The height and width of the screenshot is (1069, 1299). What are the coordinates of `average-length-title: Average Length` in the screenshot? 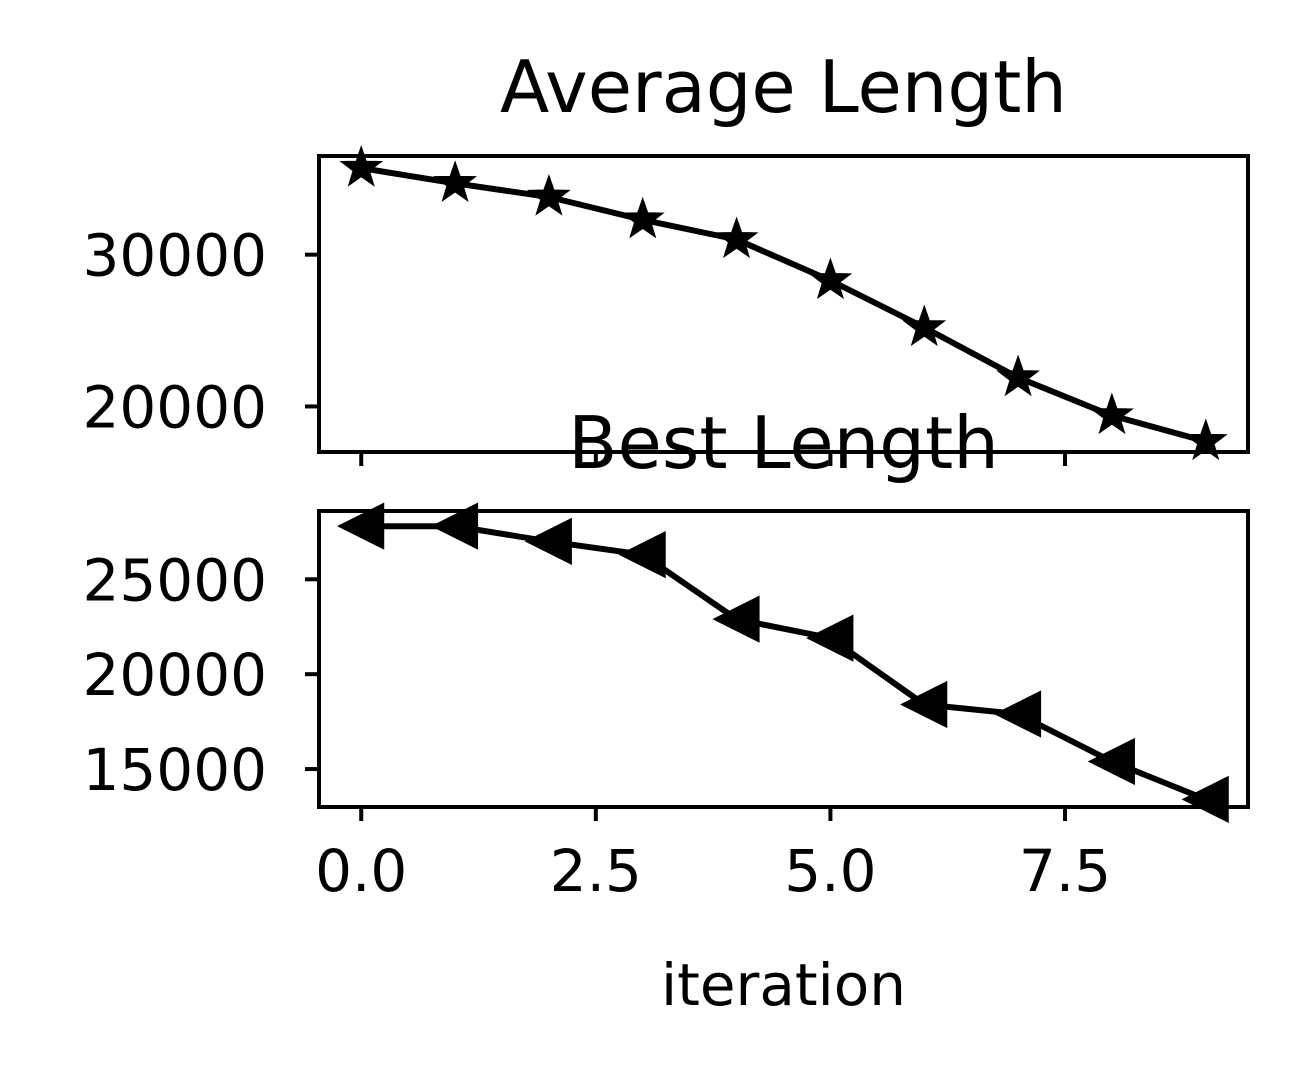 It's located at (783, 87).